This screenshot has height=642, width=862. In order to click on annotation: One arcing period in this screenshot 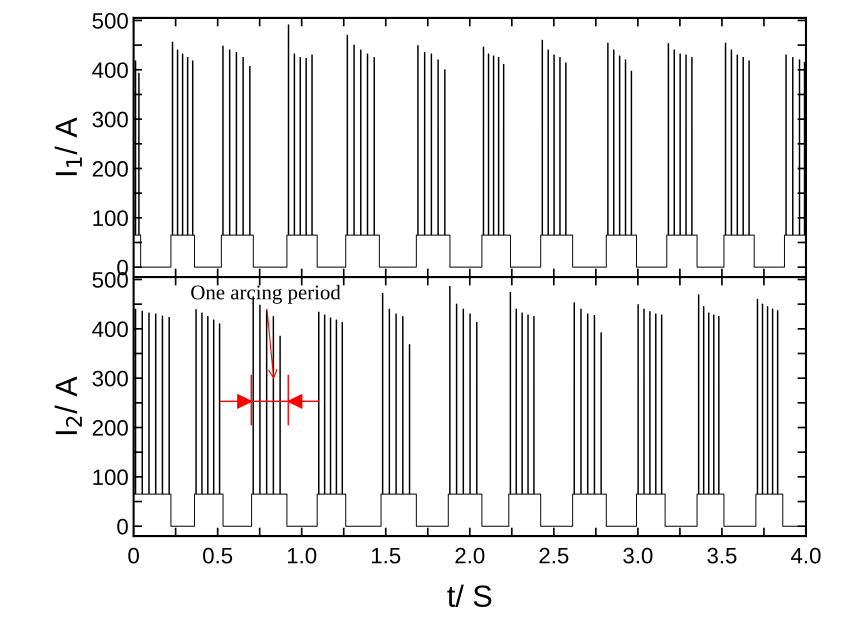, I will do `click(266, 294)`.